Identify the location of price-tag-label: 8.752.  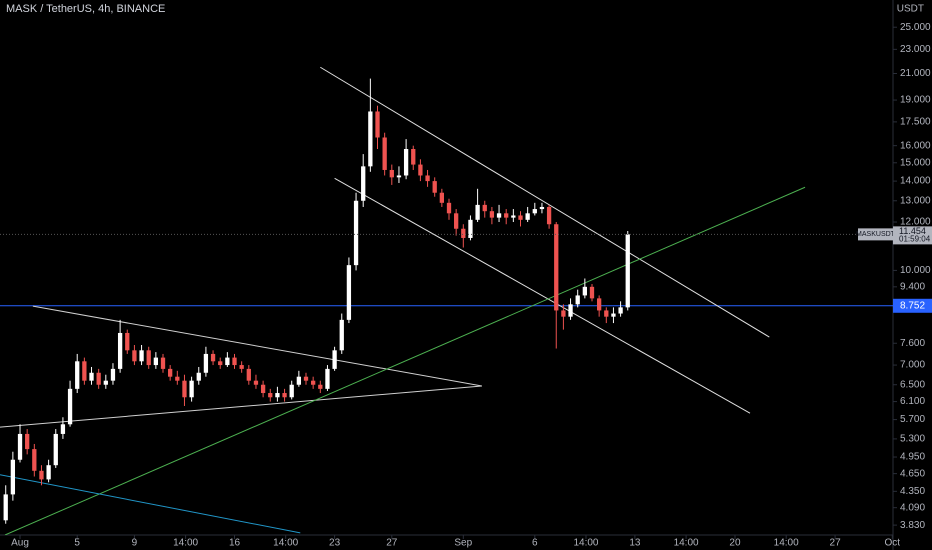
(912, 305).